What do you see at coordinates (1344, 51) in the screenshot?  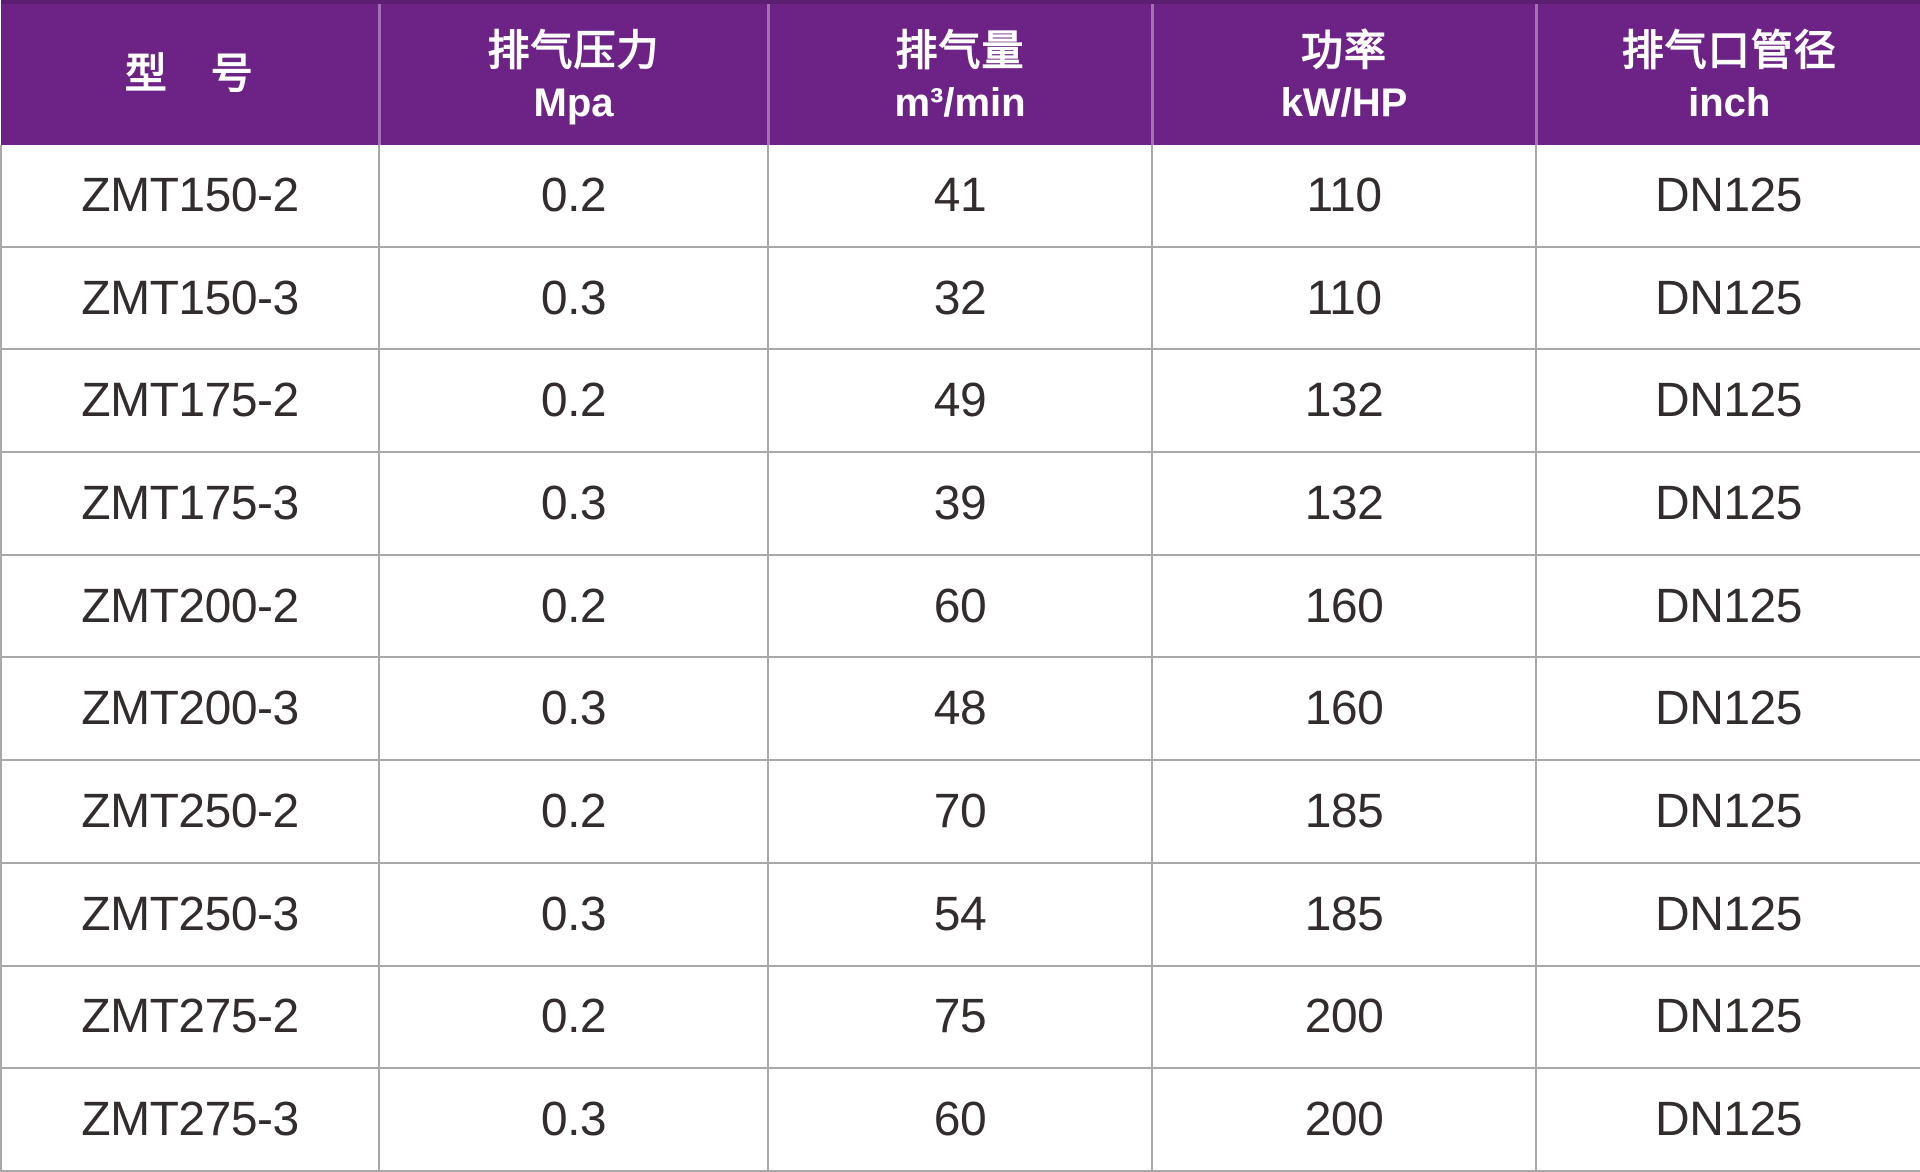 I see `header-power-label: 功率` at bounding box center [1344, 51].